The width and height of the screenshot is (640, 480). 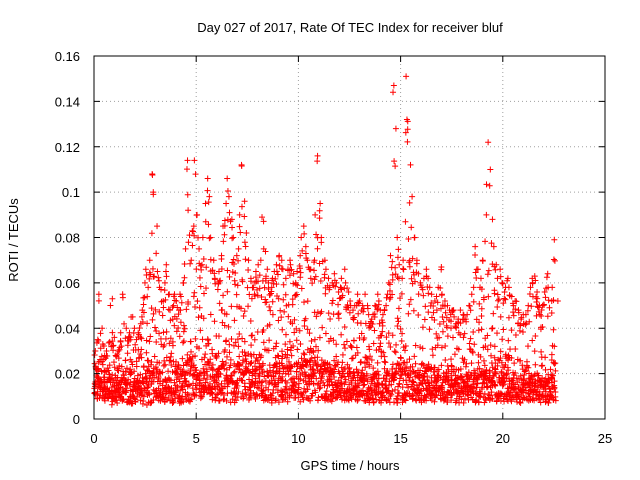 What do you see at coordinates (67, 101) in the screenshot?
I see `y-tick-label: 0.14` at bounding box center [67, 101].